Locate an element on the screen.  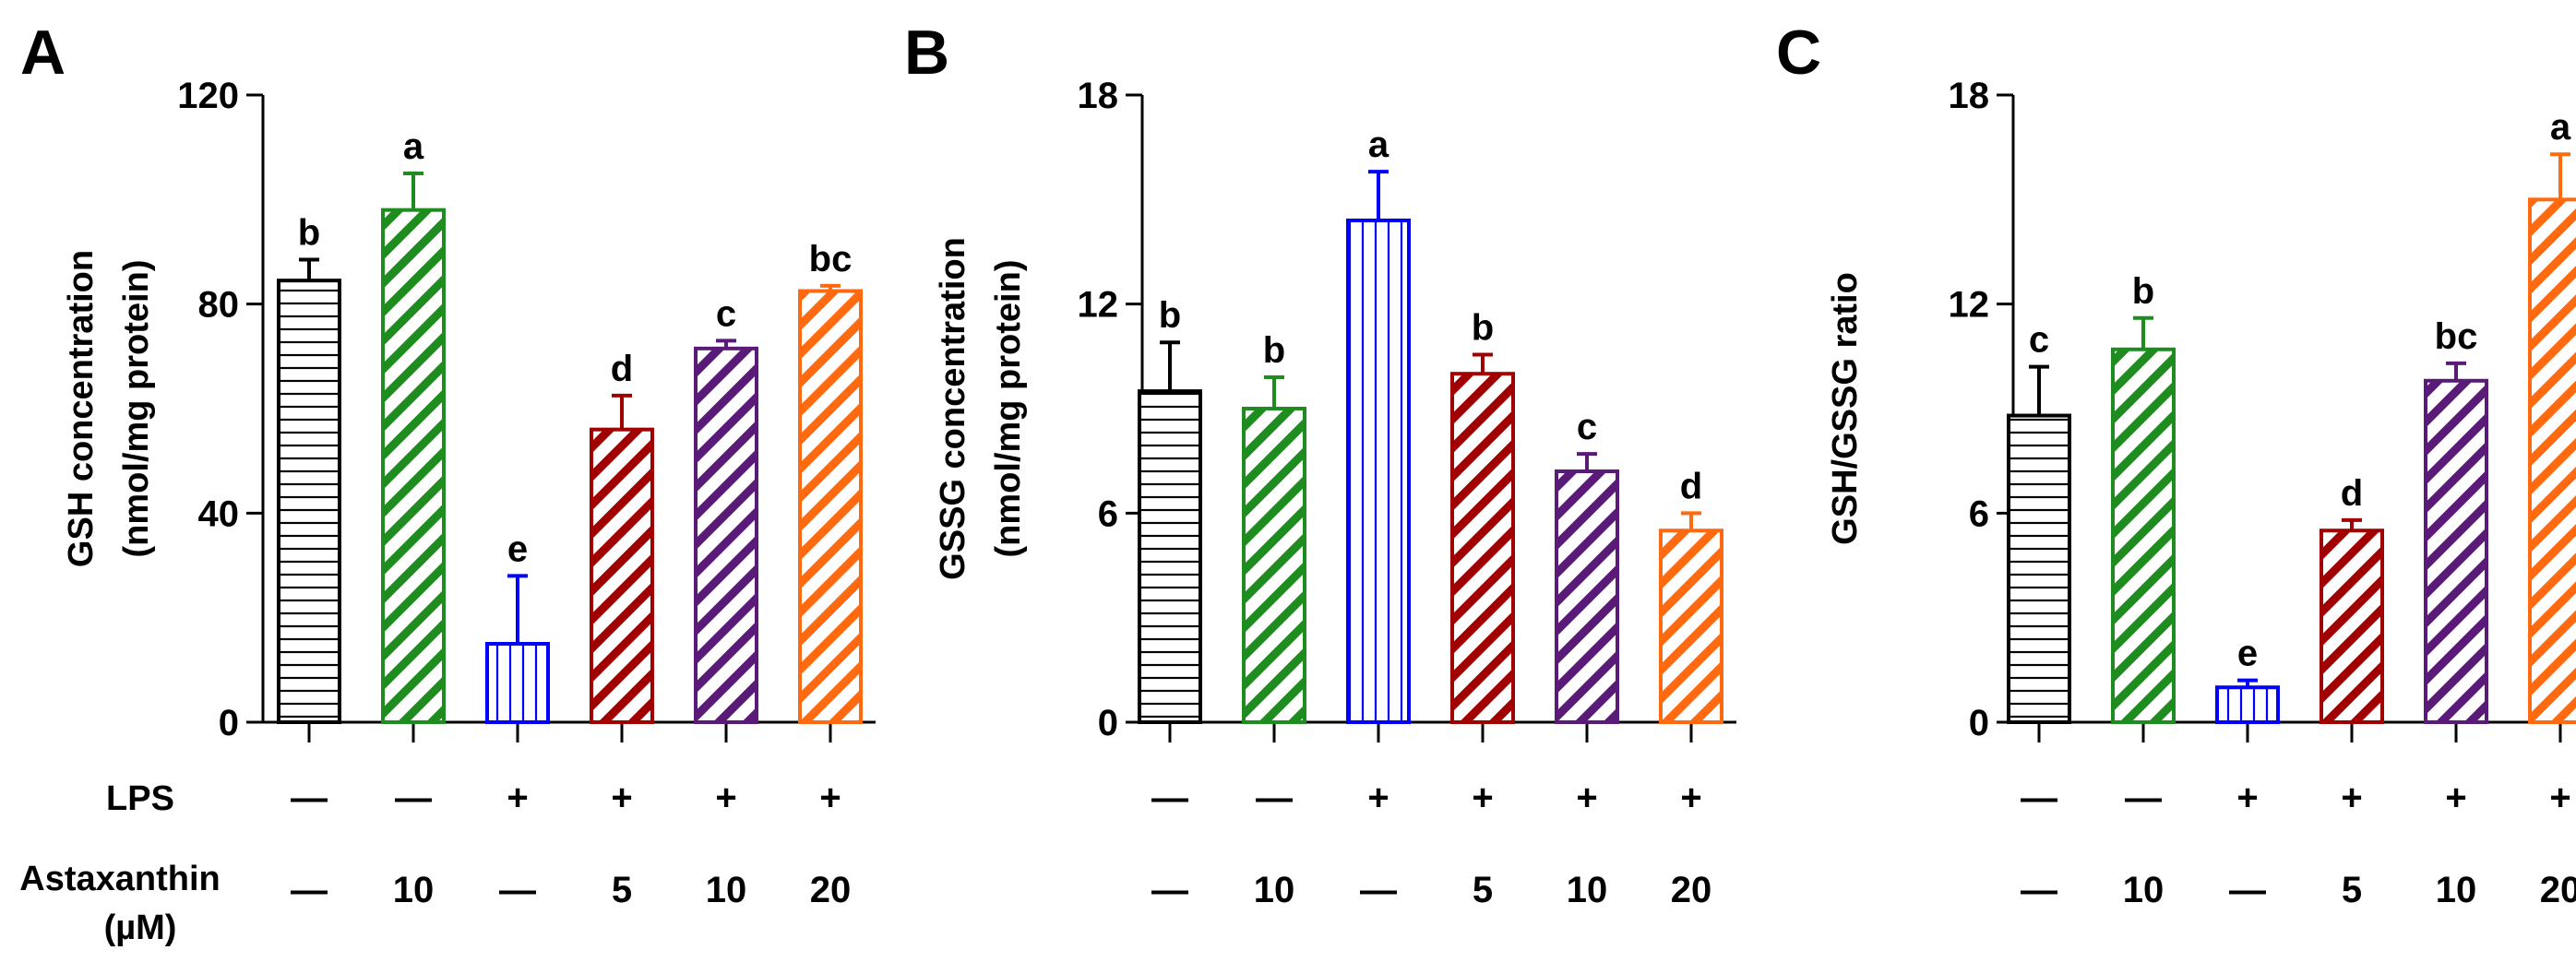
y-tick-label: 40 is located at coordinates (219, 513).